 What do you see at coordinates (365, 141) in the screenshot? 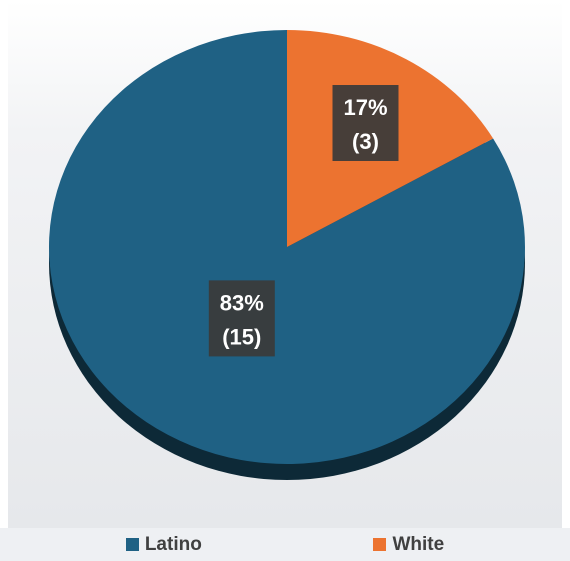
I see `data-label-text: (3)` at bounding box center [365, 141].